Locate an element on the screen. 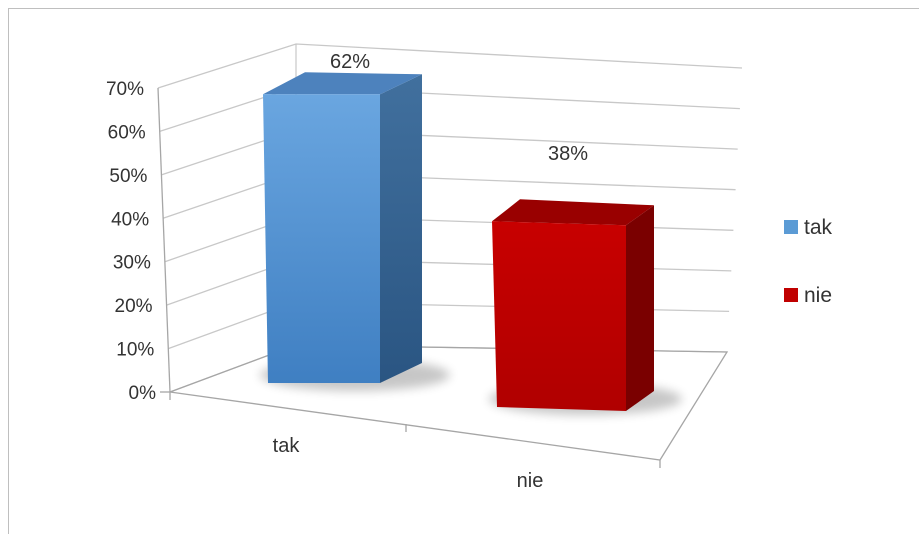 This screenshot has height=534, width=919. legend-label-tak: tak is located at coordinates (818, 227).